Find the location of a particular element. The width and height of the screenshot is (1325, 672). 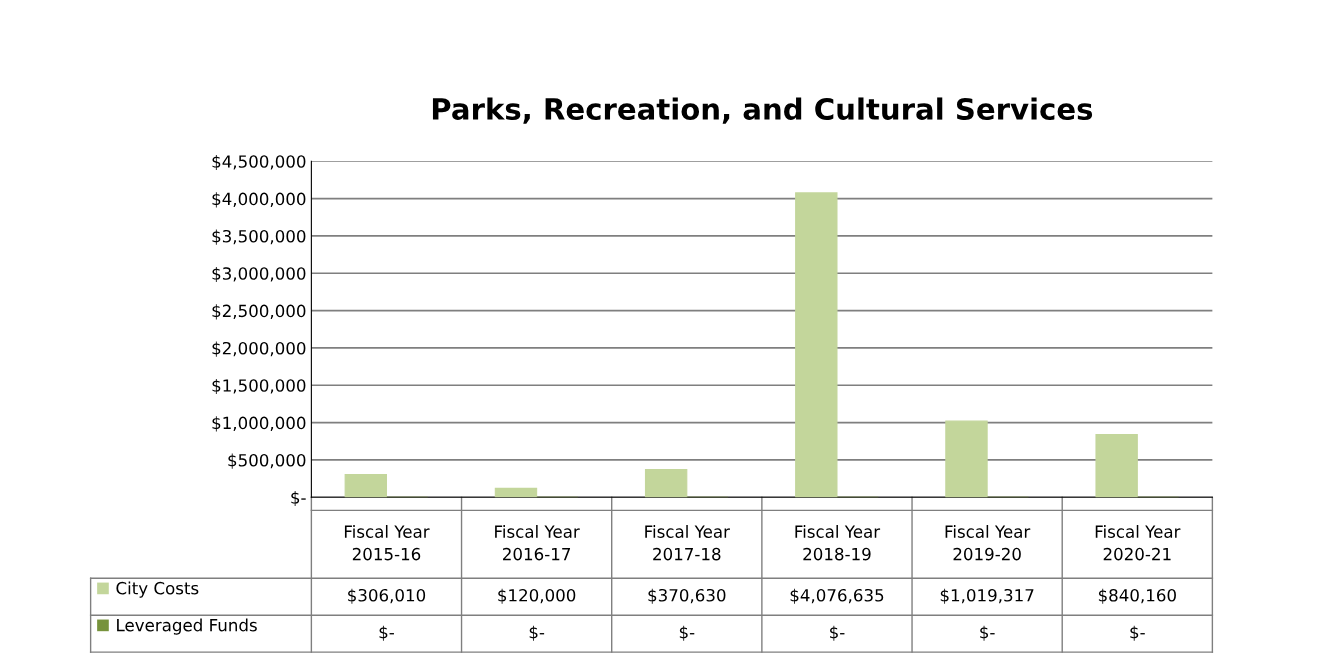

data-label: $306,010 is located at coordinates (387, 596).